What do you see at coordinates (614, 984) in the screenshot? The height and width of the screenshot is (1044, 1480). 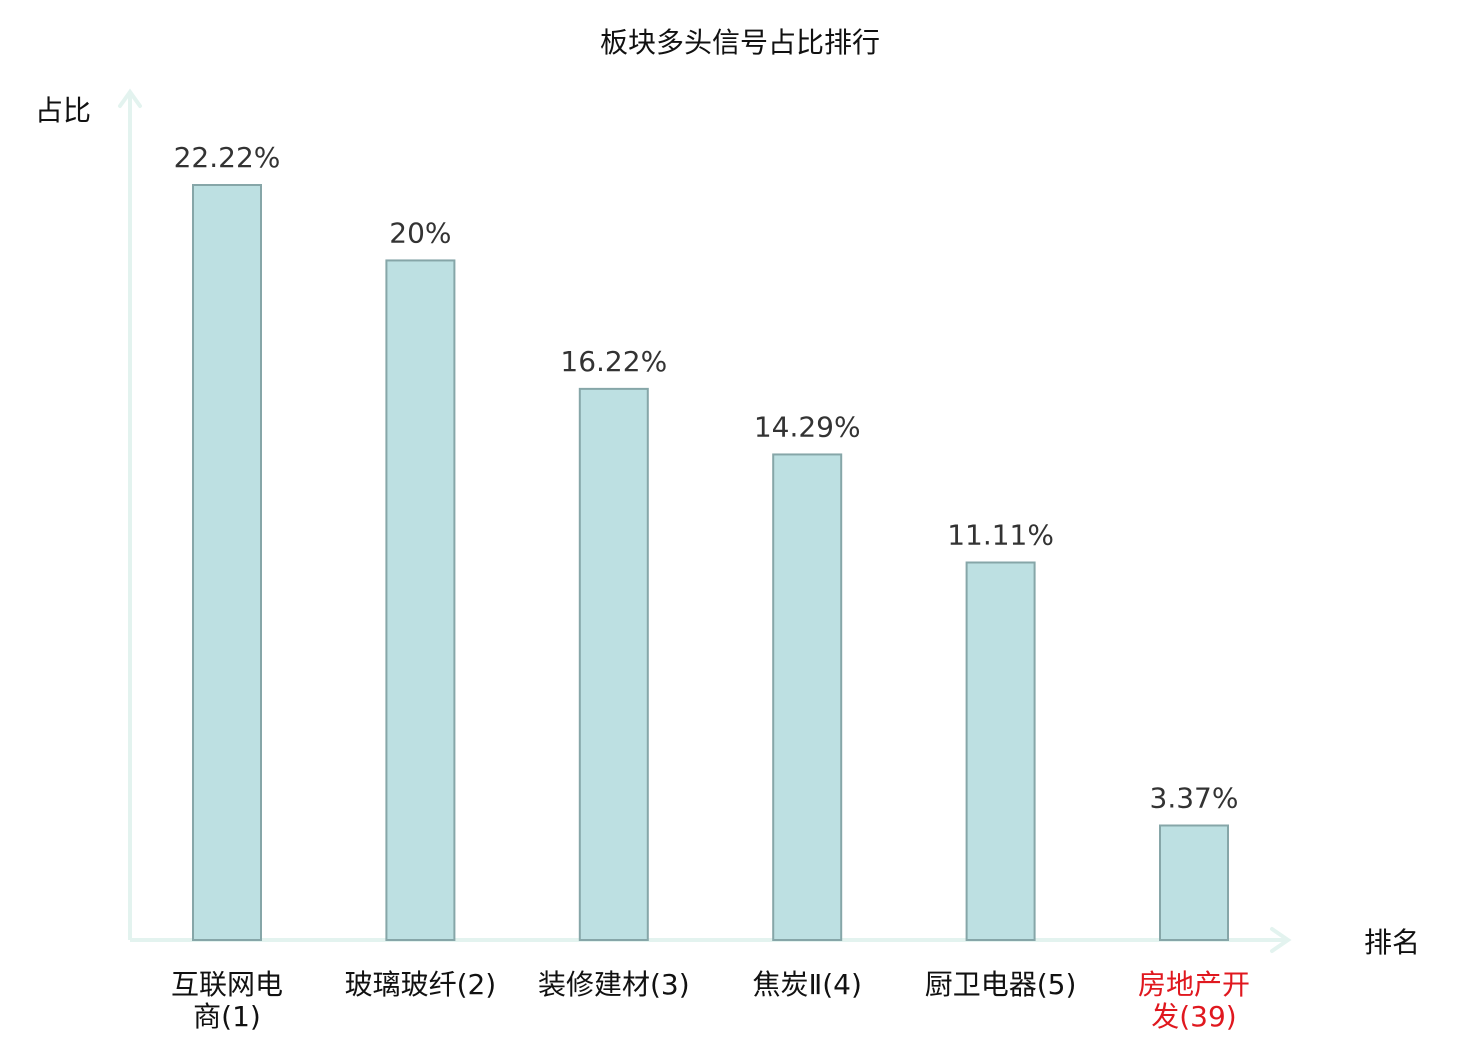 I see `category-label: 装修建材(3)` at bounding box center [614, 984].